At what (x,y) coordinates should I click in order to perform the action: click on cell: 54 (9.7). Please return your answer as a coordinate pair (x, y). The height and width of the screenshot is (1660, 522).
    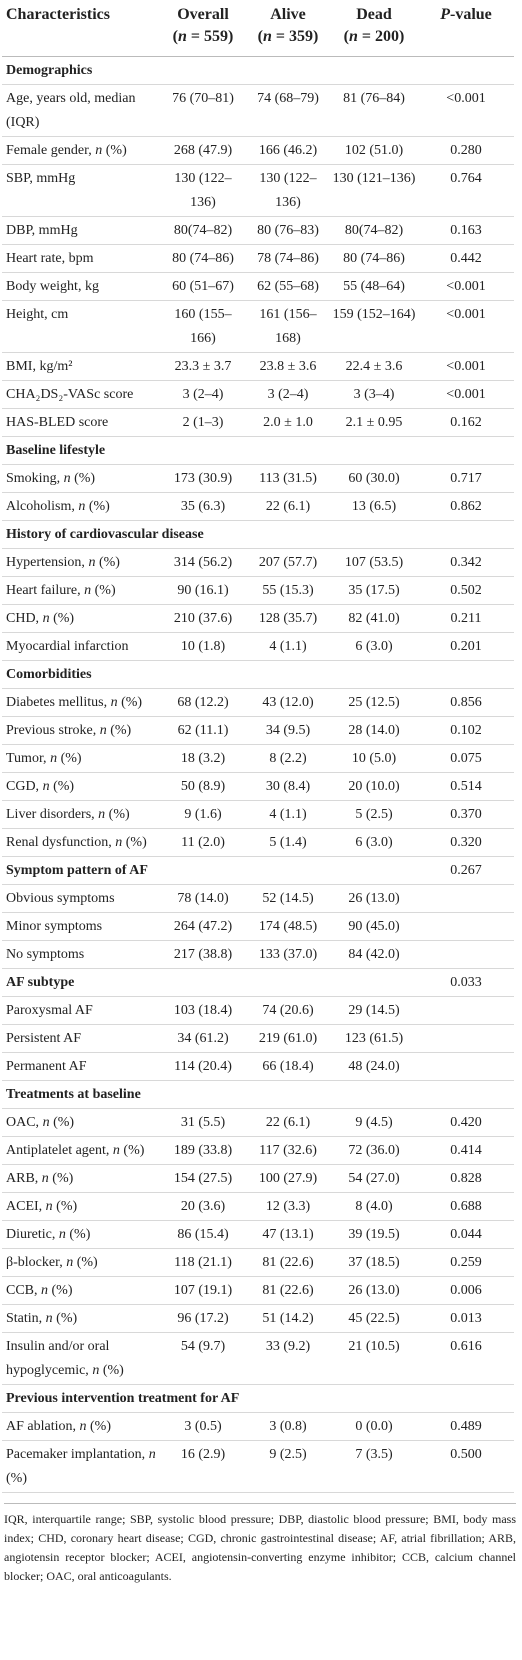
    Looking at the image, I should click on (203, 1358).